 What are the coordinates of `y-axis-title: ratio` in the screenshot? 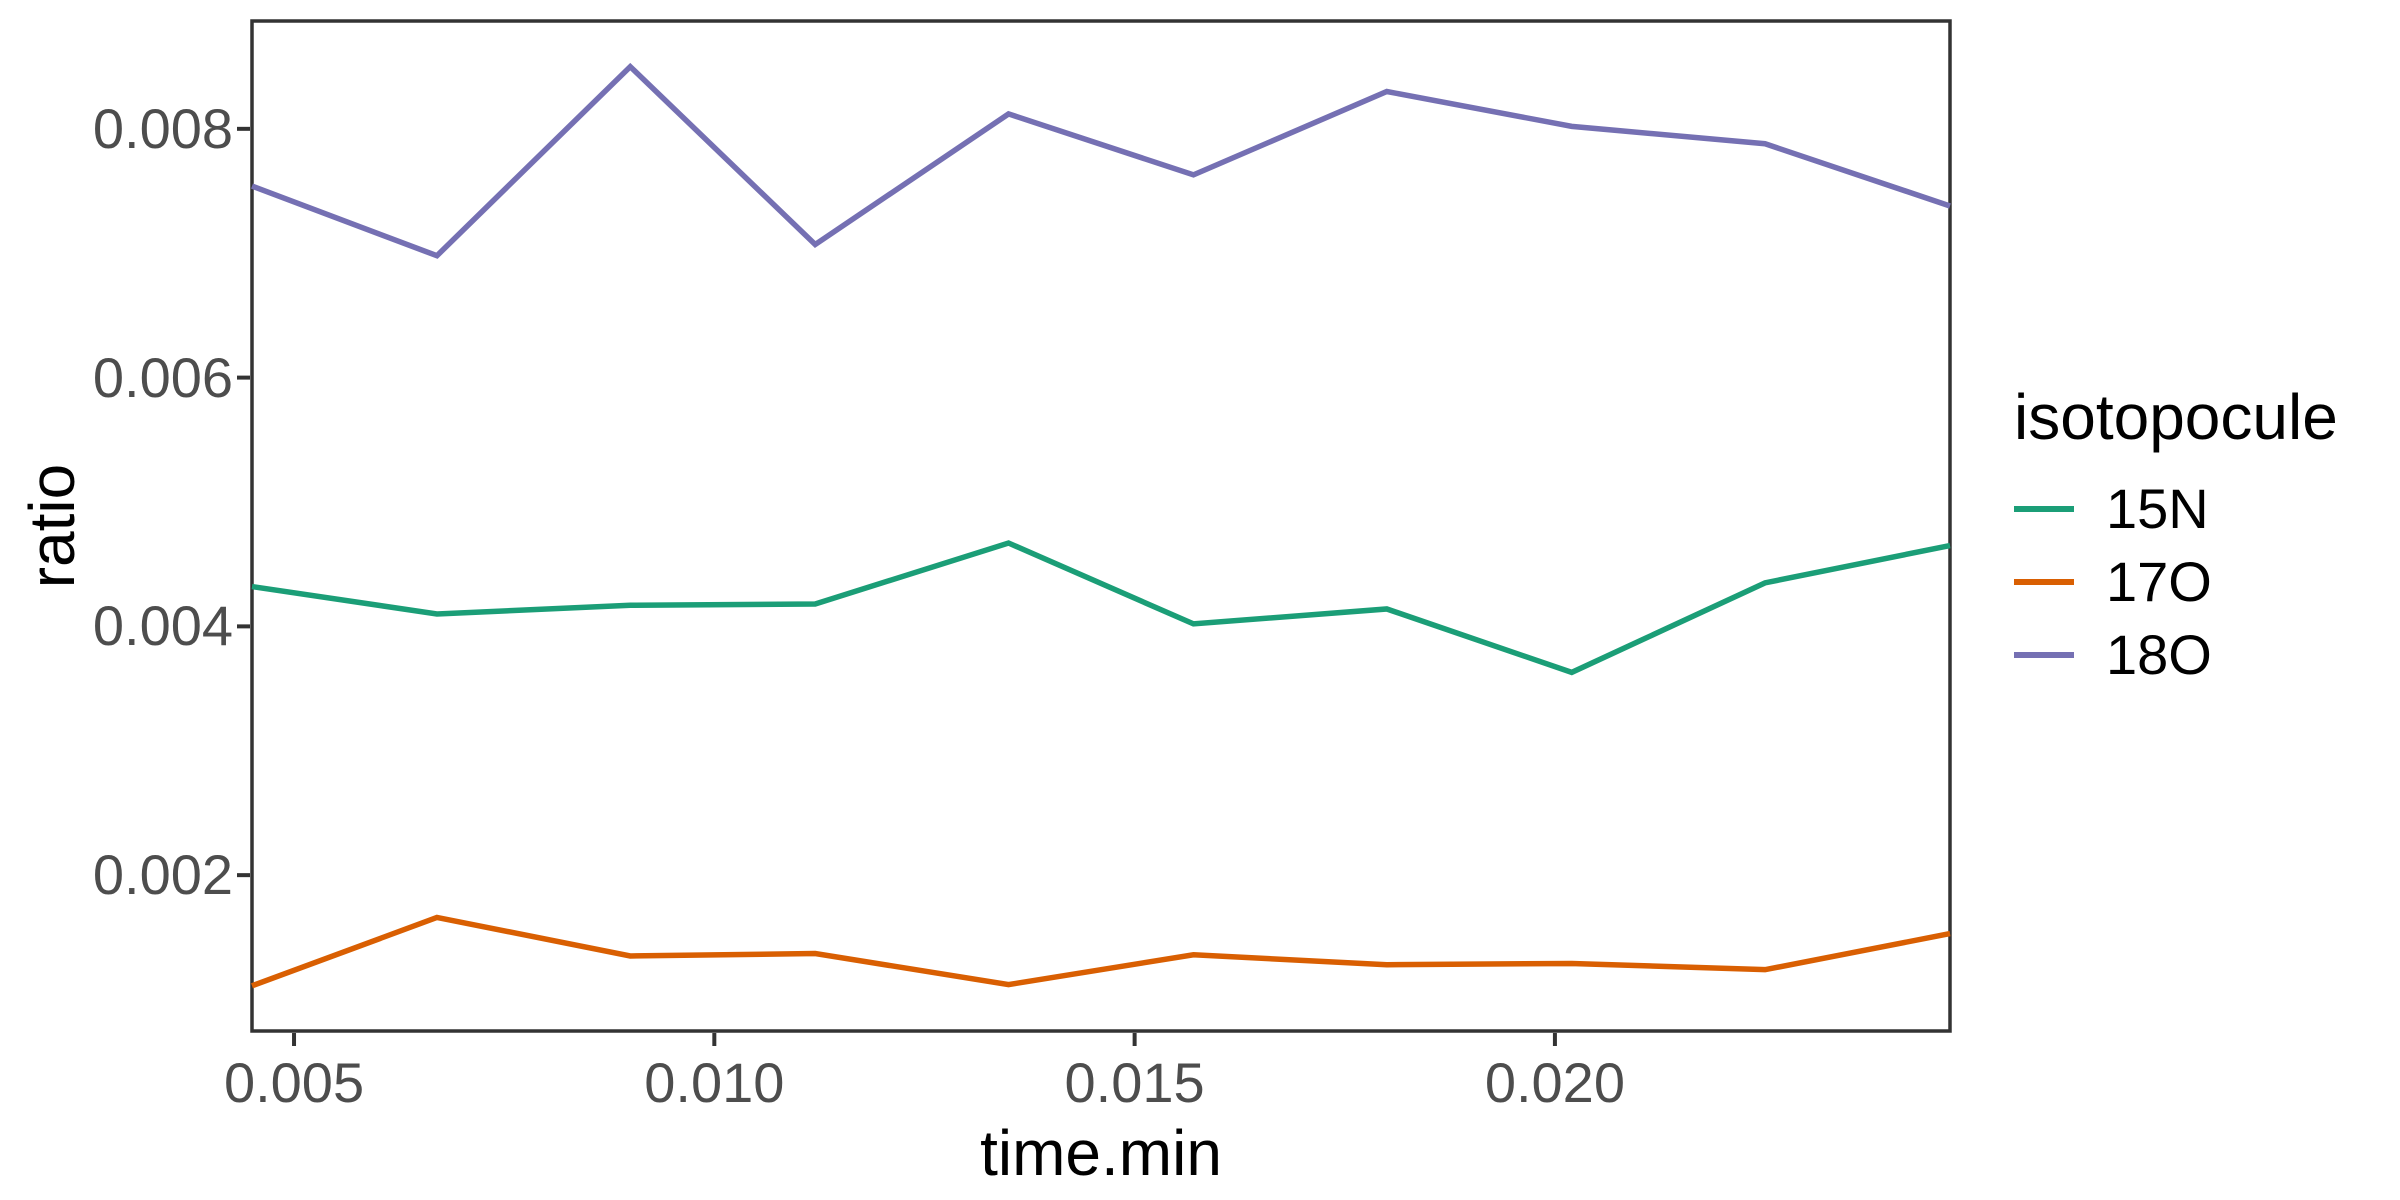 It's located at (52, 526).